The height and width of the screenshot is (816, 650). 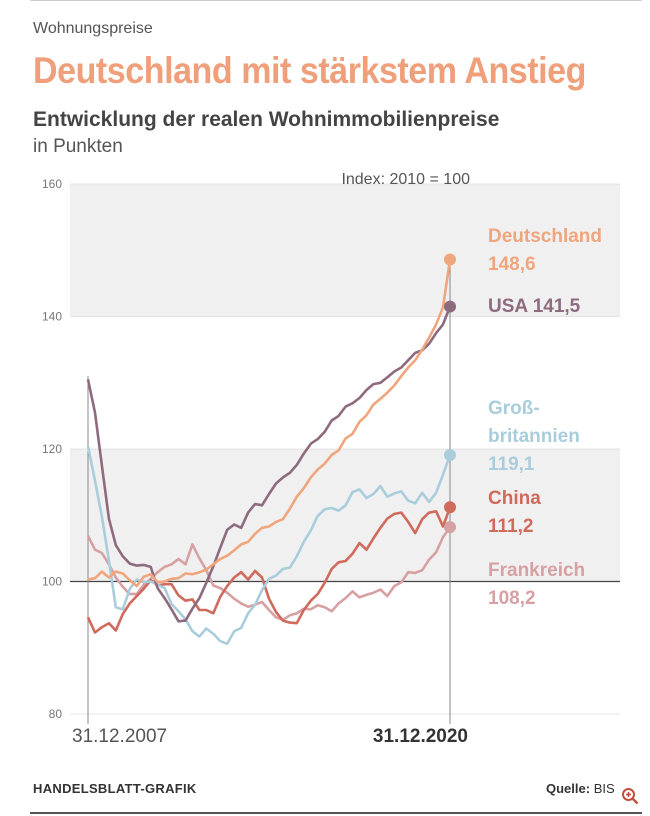 I want to click on series-label-frankreich: Frankreich, so click(x=536, y=570).